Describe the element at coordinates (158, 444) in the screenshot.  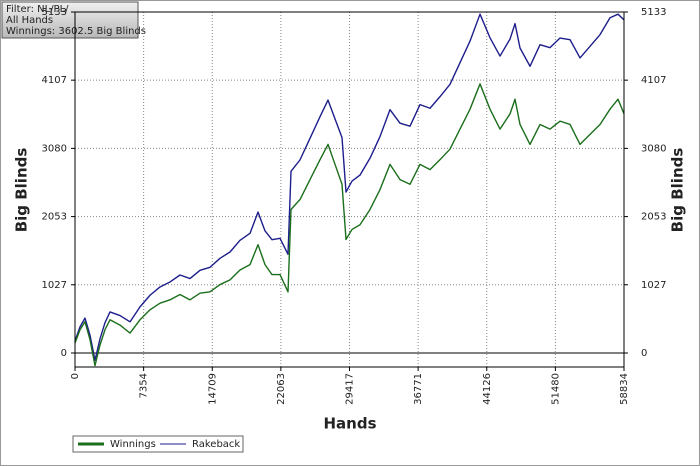
I see `legend` at that location.